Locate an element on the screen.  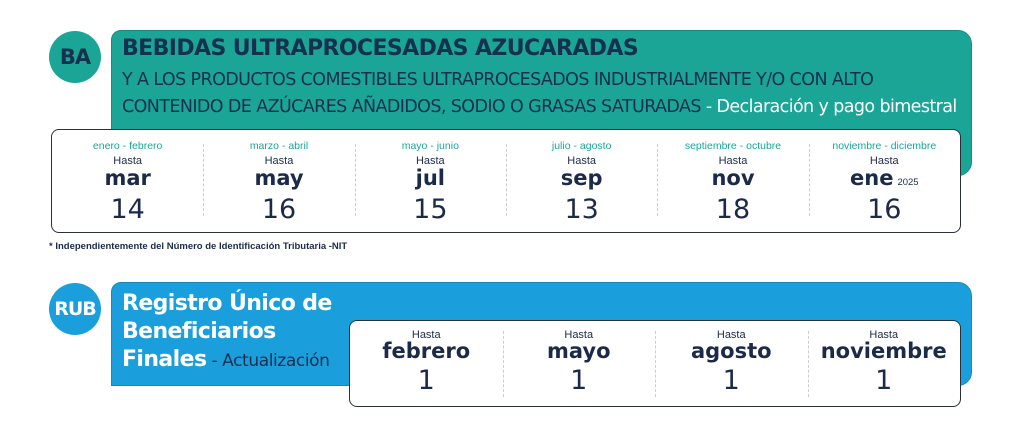
ba-month-label: ene 2025 is located at coordinates (884, 178).